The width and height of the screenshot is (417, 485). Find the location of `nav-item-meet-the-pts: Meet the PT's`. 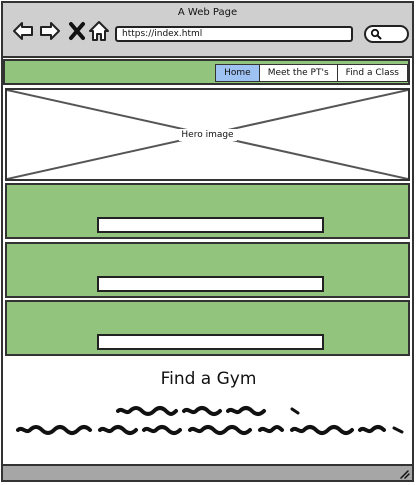

nav-item-meet-the-pts: Meet the PT's is located at coordinates (297, 73).